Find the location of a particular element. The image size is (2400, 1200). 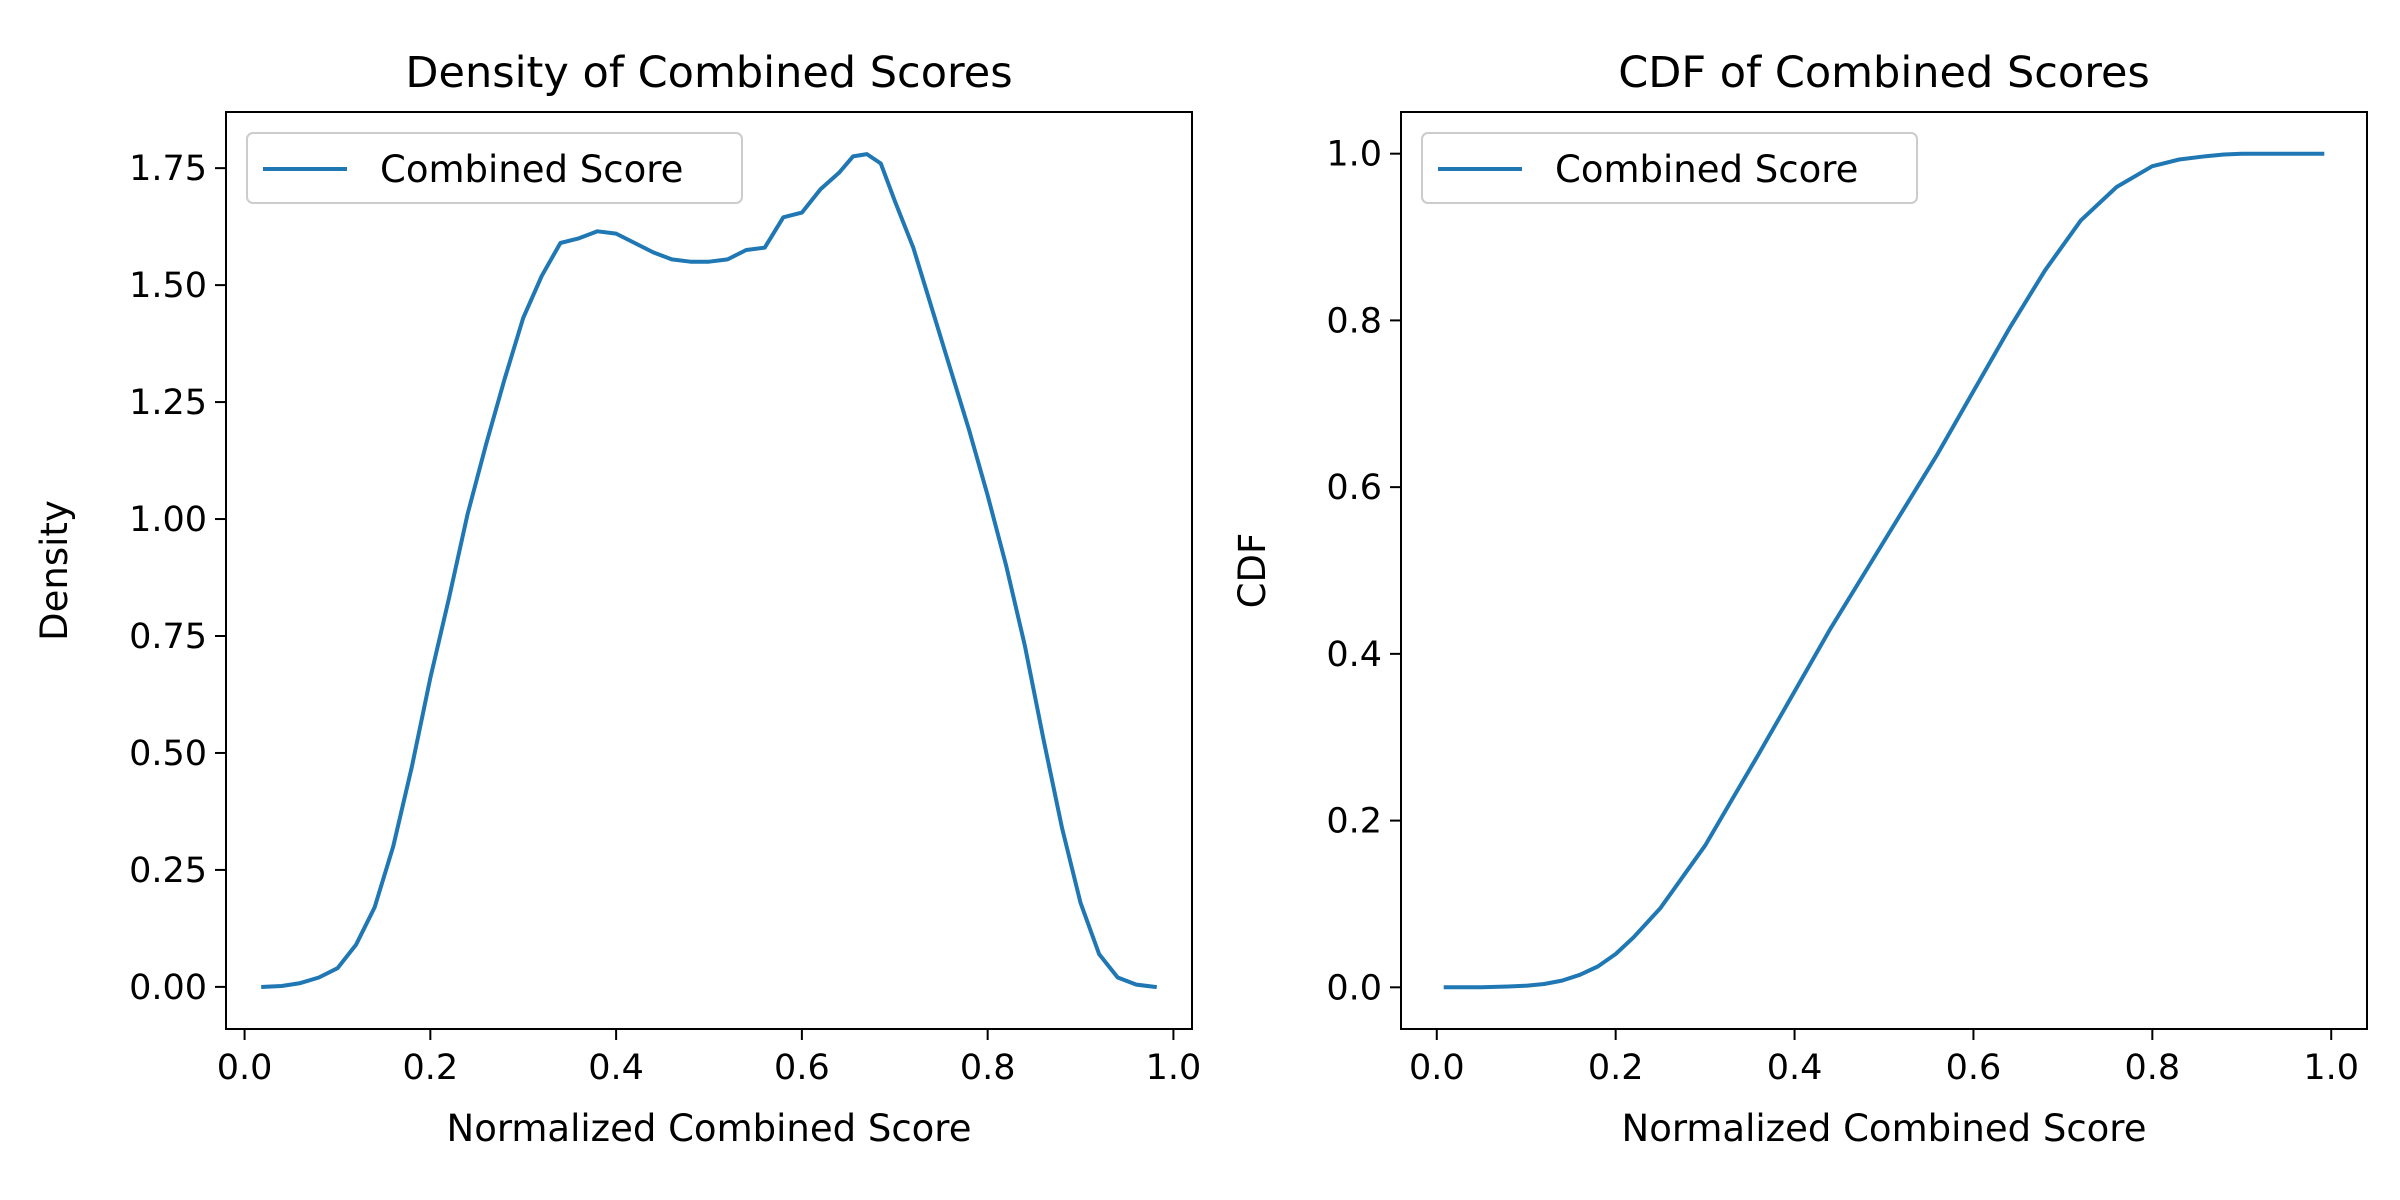

cdf-y-tick-label: 0.0 is located at coordinates (1354, 988).